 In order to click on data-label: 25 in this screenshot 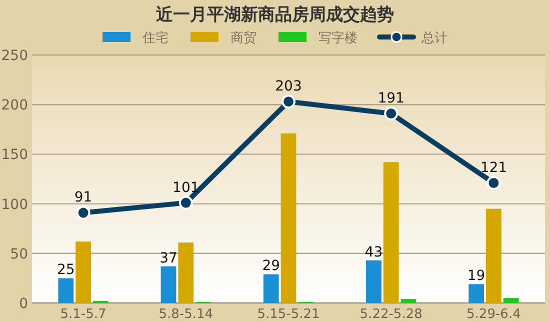, I will do `click(65, 270)`.